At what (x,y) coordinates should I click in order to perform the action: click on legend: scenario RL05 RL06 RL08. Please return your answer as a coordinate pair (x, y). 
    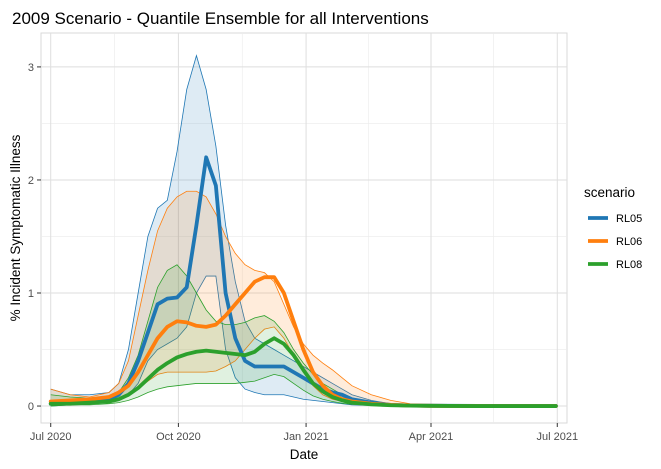
    Looking at the image, I should click on (613, 228).